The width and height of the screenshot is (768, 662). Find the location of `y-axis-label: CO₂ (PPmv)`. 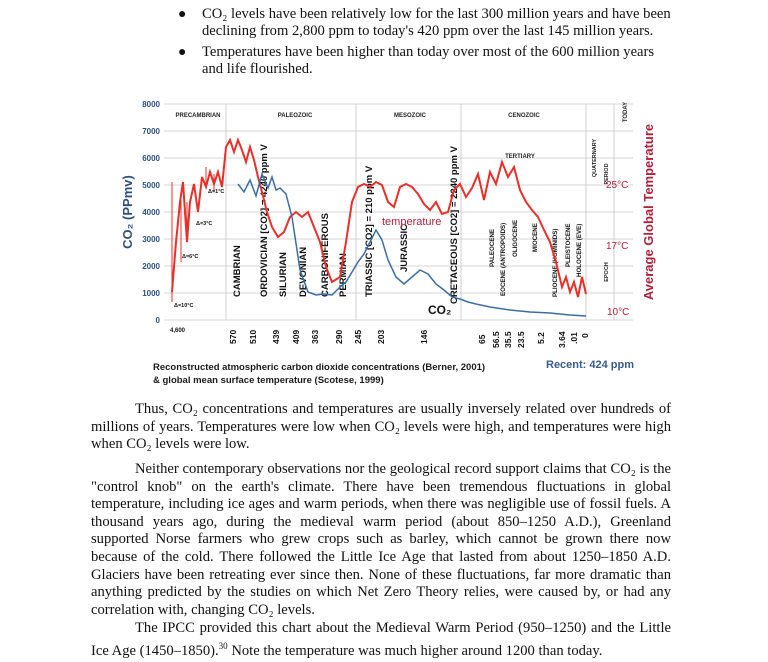

y-axis-label: CO₂ (PPmv) is located at coordinates (127, 212).